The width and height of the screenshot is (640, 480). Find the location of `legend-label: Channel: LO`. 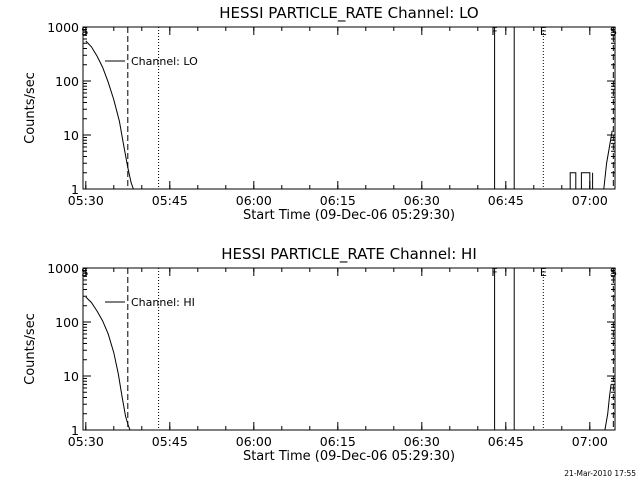

legend-label: Channel: LO is located at coordinates (164, 61).